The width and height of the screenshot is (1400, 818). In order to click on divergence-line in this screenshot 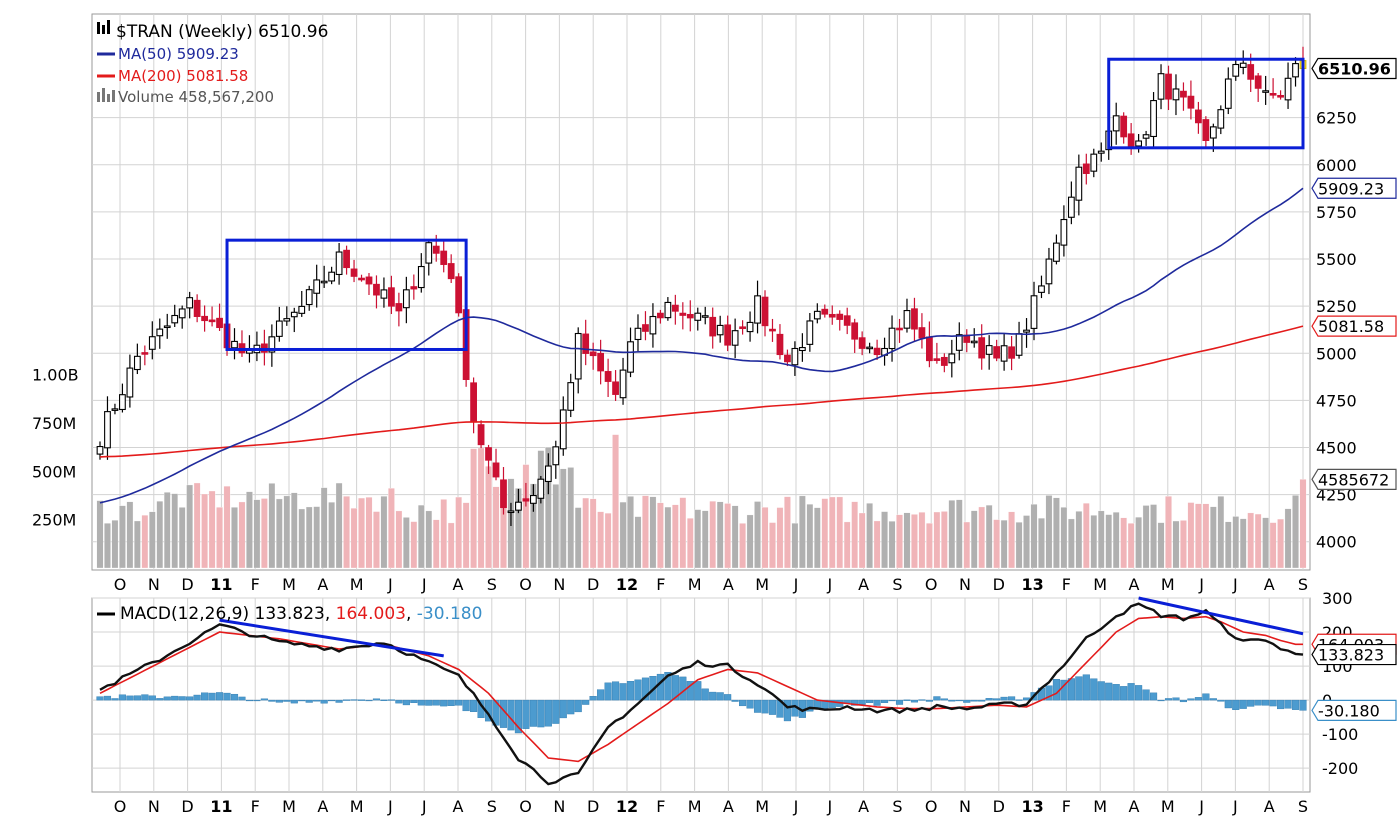, I will do `click(1221, 616)`.